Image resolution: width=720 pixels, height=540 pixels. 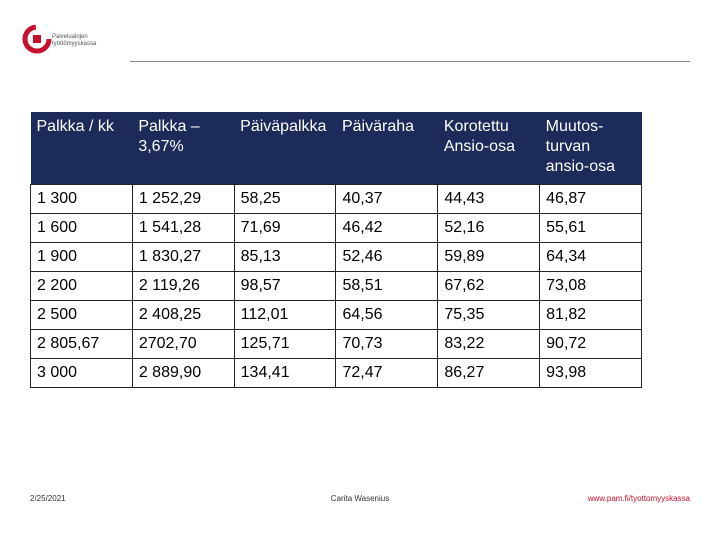 What do you see at coordinates (590, 257) in the screenshot?
I see `table-cell: 64,34` at bounding box center [590, 257].